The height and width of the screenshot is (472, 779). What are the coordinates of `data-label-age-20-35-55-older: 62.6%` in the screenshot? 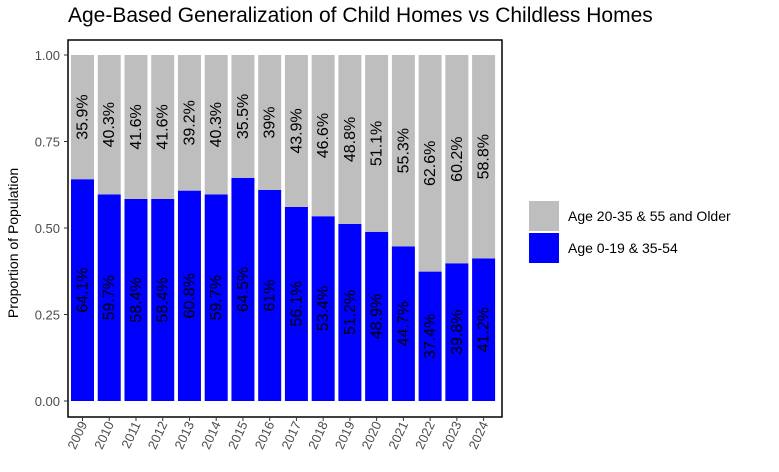 It's located at (430, 163).